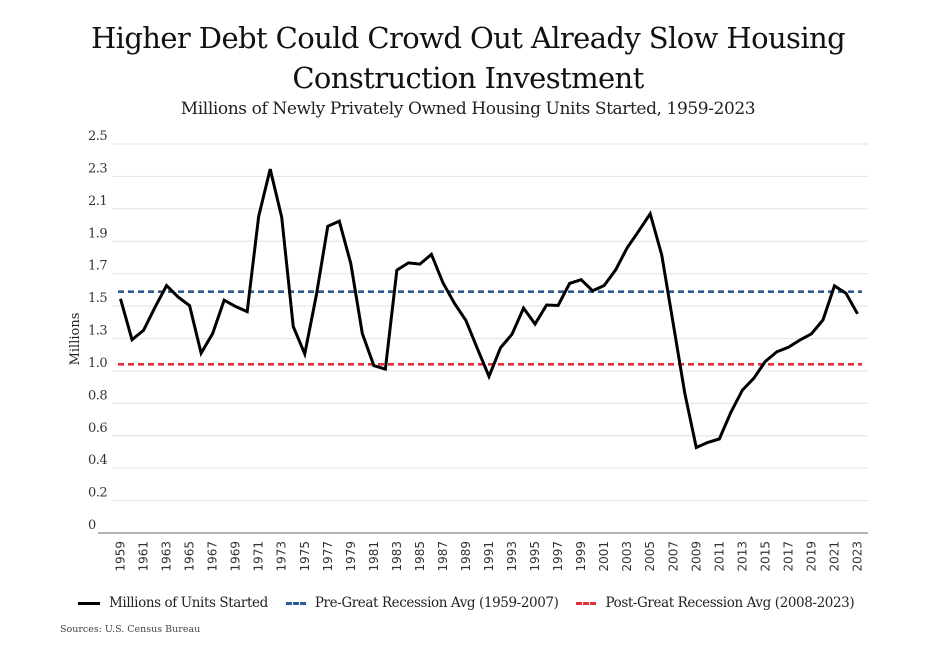 The height and width of the screenshot is (664, 936). Describe the element at coordinates (188, 603) in the screenshot. I see `legend-label: Millions of Units Started` at that location.